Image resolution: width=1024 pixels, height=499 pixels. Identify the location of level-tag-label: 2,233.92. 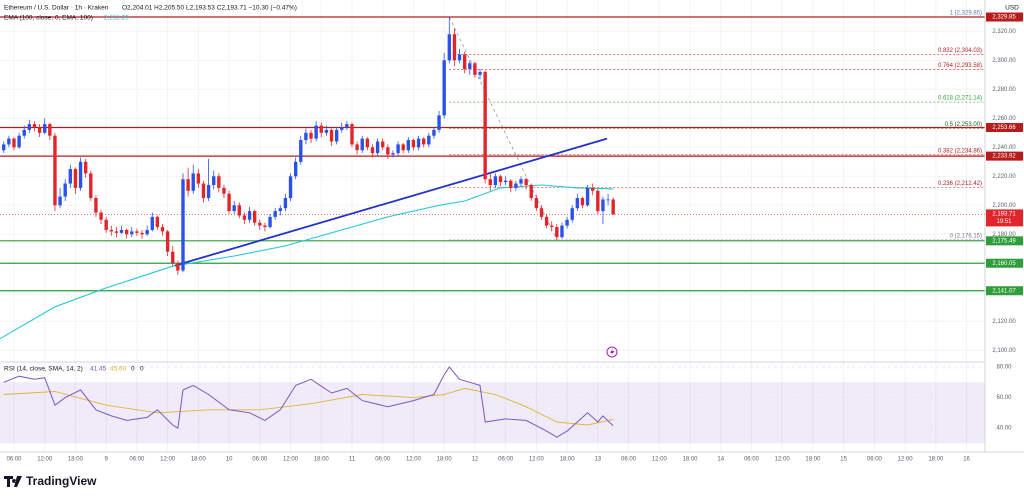
(1004, 157).